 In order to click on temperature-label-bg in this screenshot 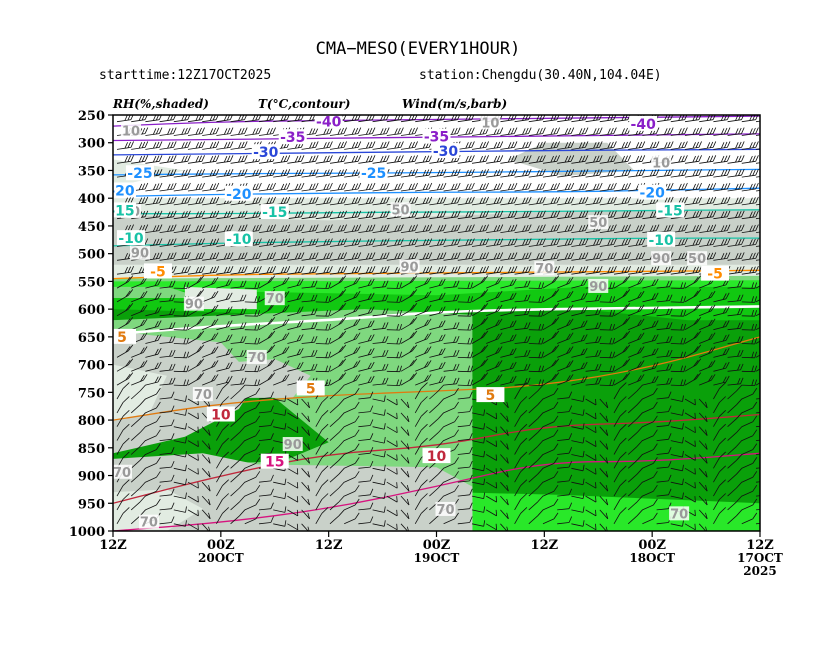, I will do `click(373, 173)`.